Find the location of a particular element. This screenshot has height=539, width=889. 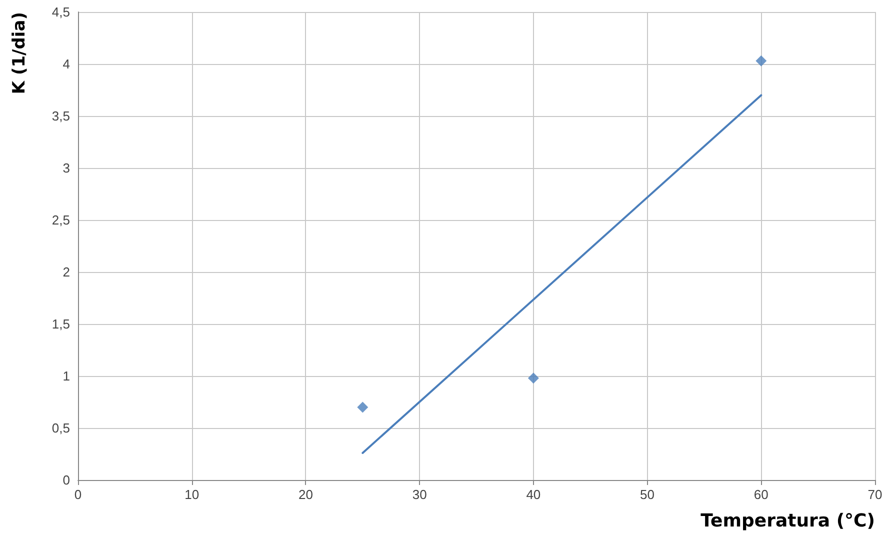

x-tick-label: 40 is located at coordinates (533, 494).